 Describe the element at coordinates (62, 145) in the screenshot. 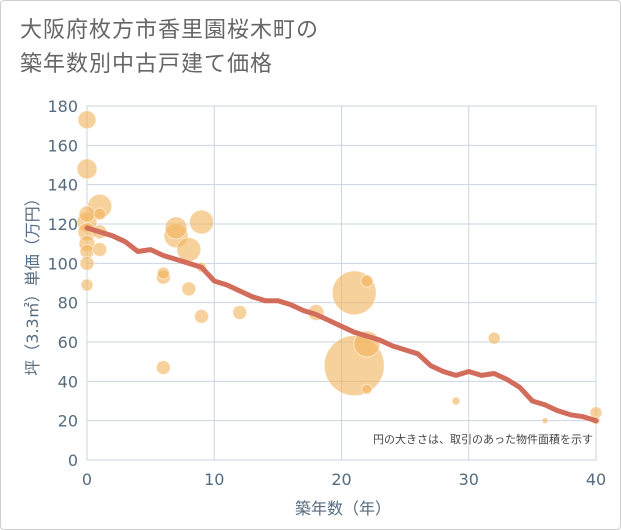

I see `y-tick-label: 160` at that location.